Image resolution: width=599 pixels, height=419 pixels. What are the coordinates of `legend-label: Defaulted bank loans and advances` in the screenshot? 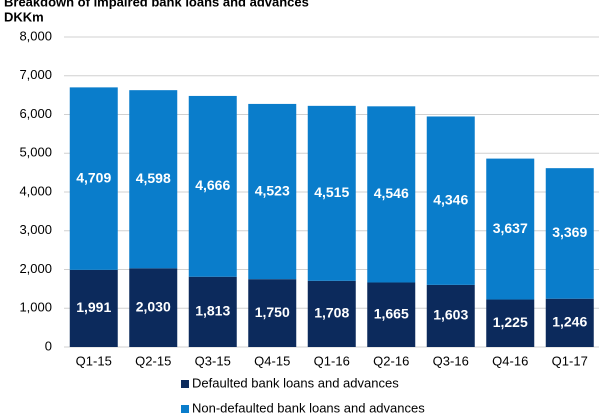 It's located at (295, 382).